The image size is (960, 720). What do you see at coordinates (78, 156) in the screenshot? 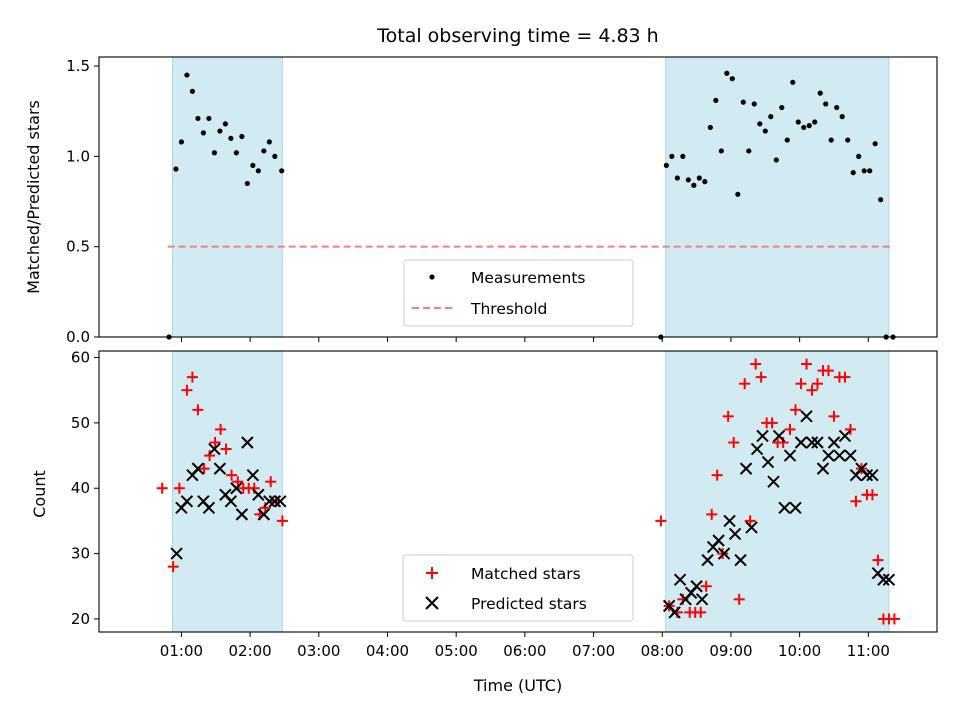
I see `top-y-tick-label-2: 1.0` at bounding box center [78, 156].